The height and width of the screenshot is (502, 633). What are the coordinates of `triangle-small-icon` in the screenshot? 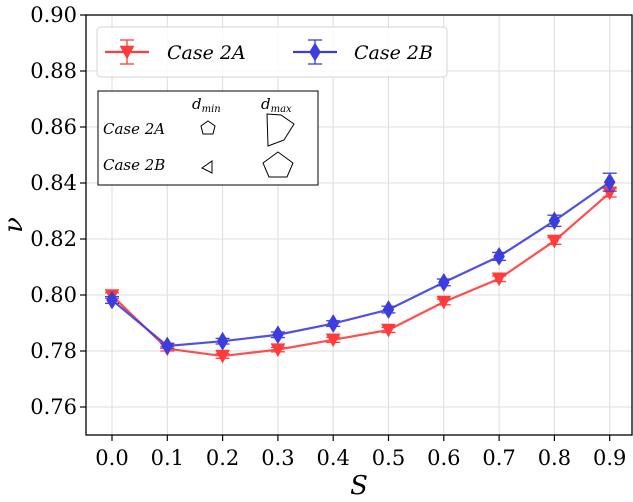 It's located at (207, 167).